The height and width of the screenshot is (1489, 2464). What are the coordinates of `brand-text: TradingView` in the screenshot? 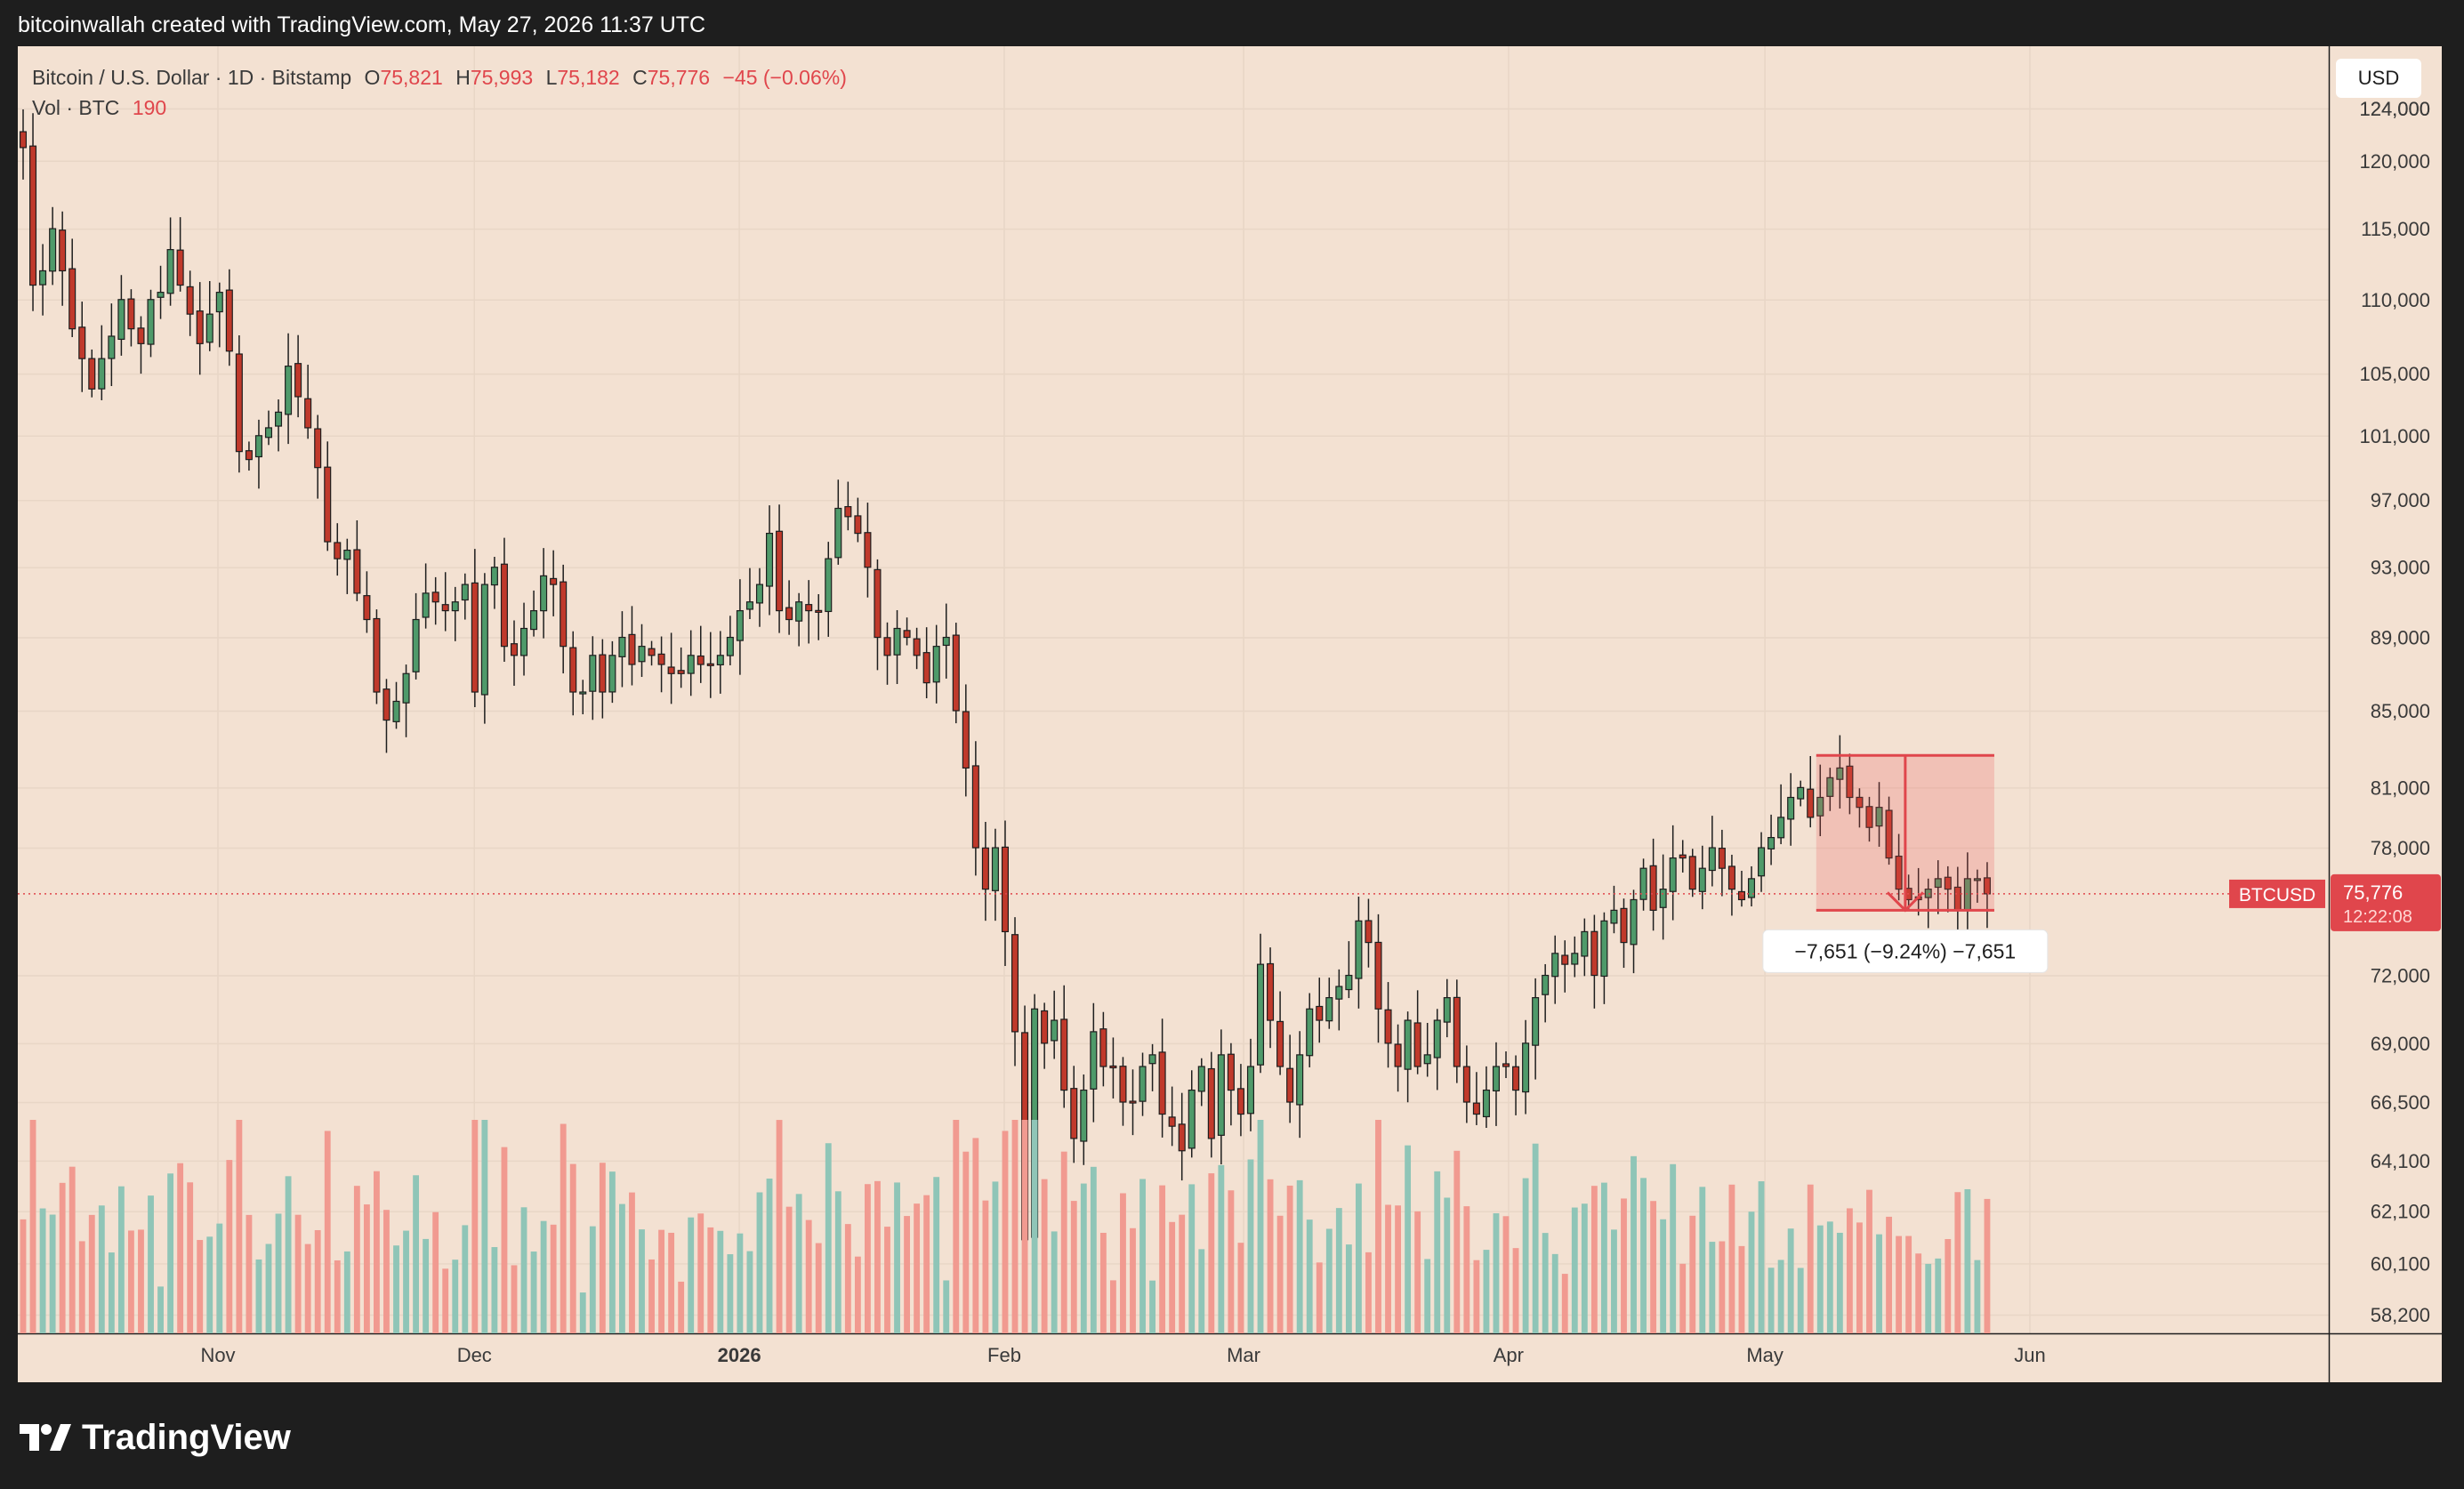 It's located at (186, 1437).